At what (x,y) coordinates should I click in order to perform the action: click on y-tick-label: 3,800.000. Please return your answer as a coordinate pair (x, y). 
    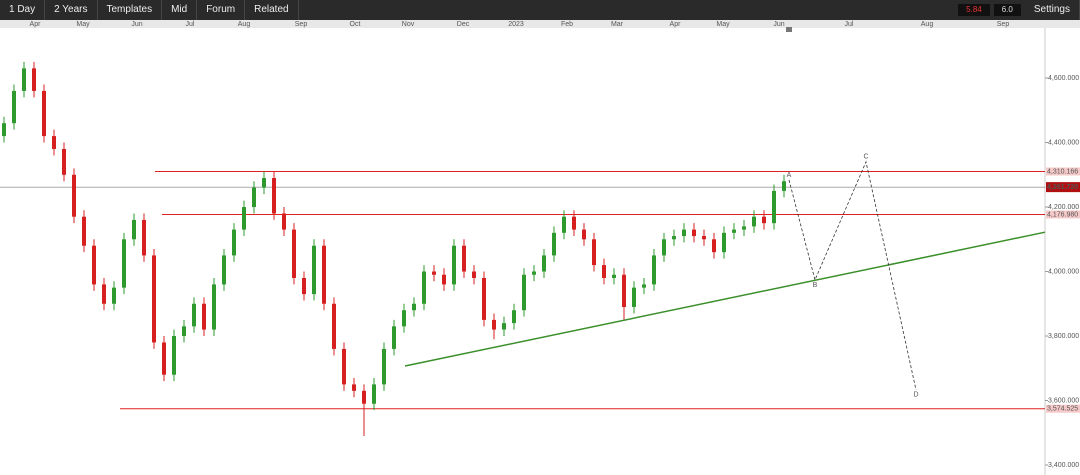
    Looking at the image, I should click on (1063, 336).